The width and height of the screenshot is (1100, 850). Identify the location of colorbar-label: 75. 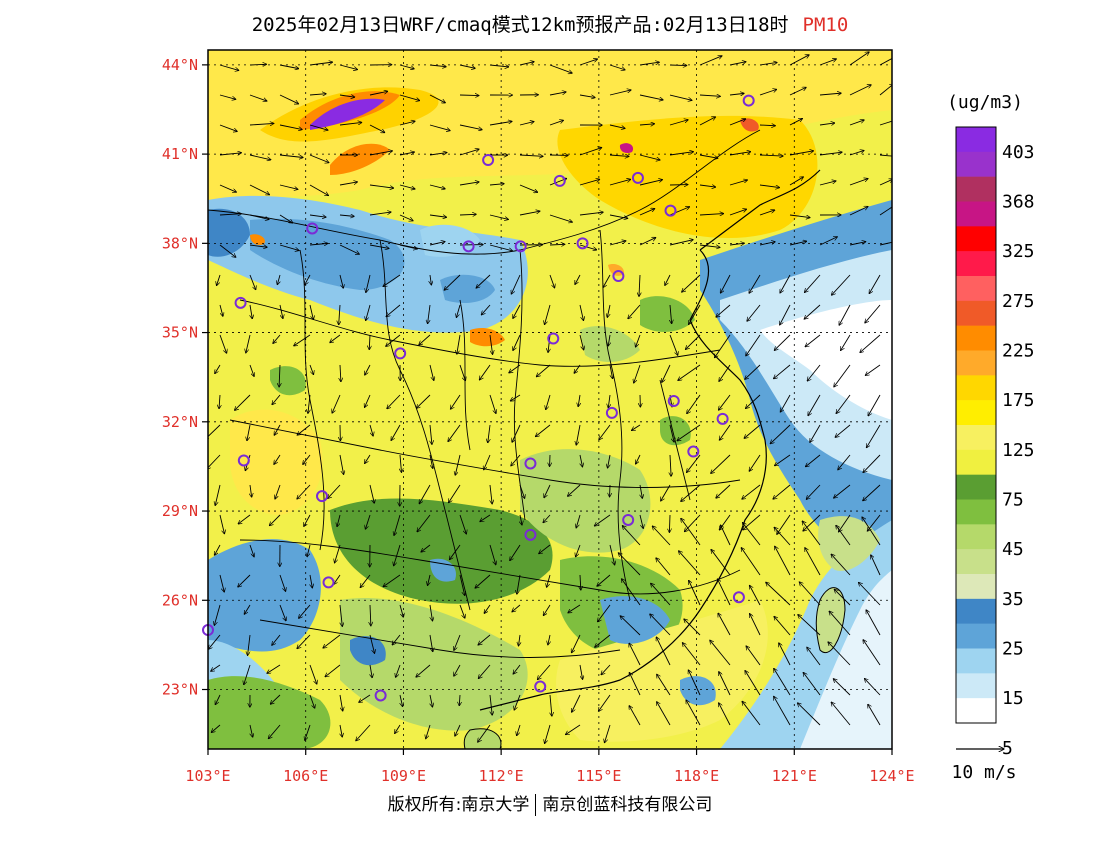
(1013, 500).